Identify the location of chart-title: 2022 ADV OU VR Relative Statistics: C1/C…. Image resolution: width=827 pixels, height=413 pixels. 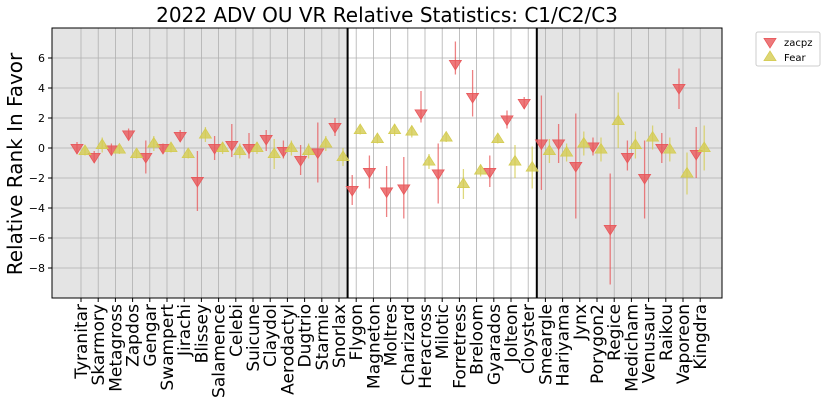
(387, 15).